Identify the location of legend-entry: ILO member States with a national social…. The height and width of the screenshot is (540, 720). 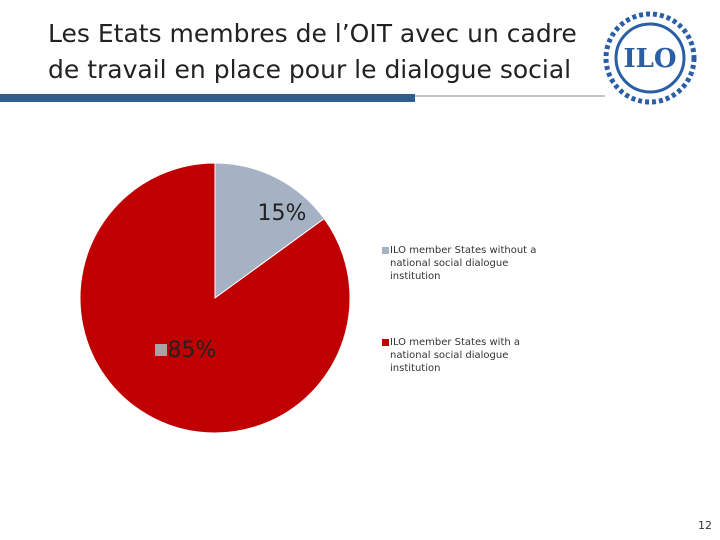
(455, 355).